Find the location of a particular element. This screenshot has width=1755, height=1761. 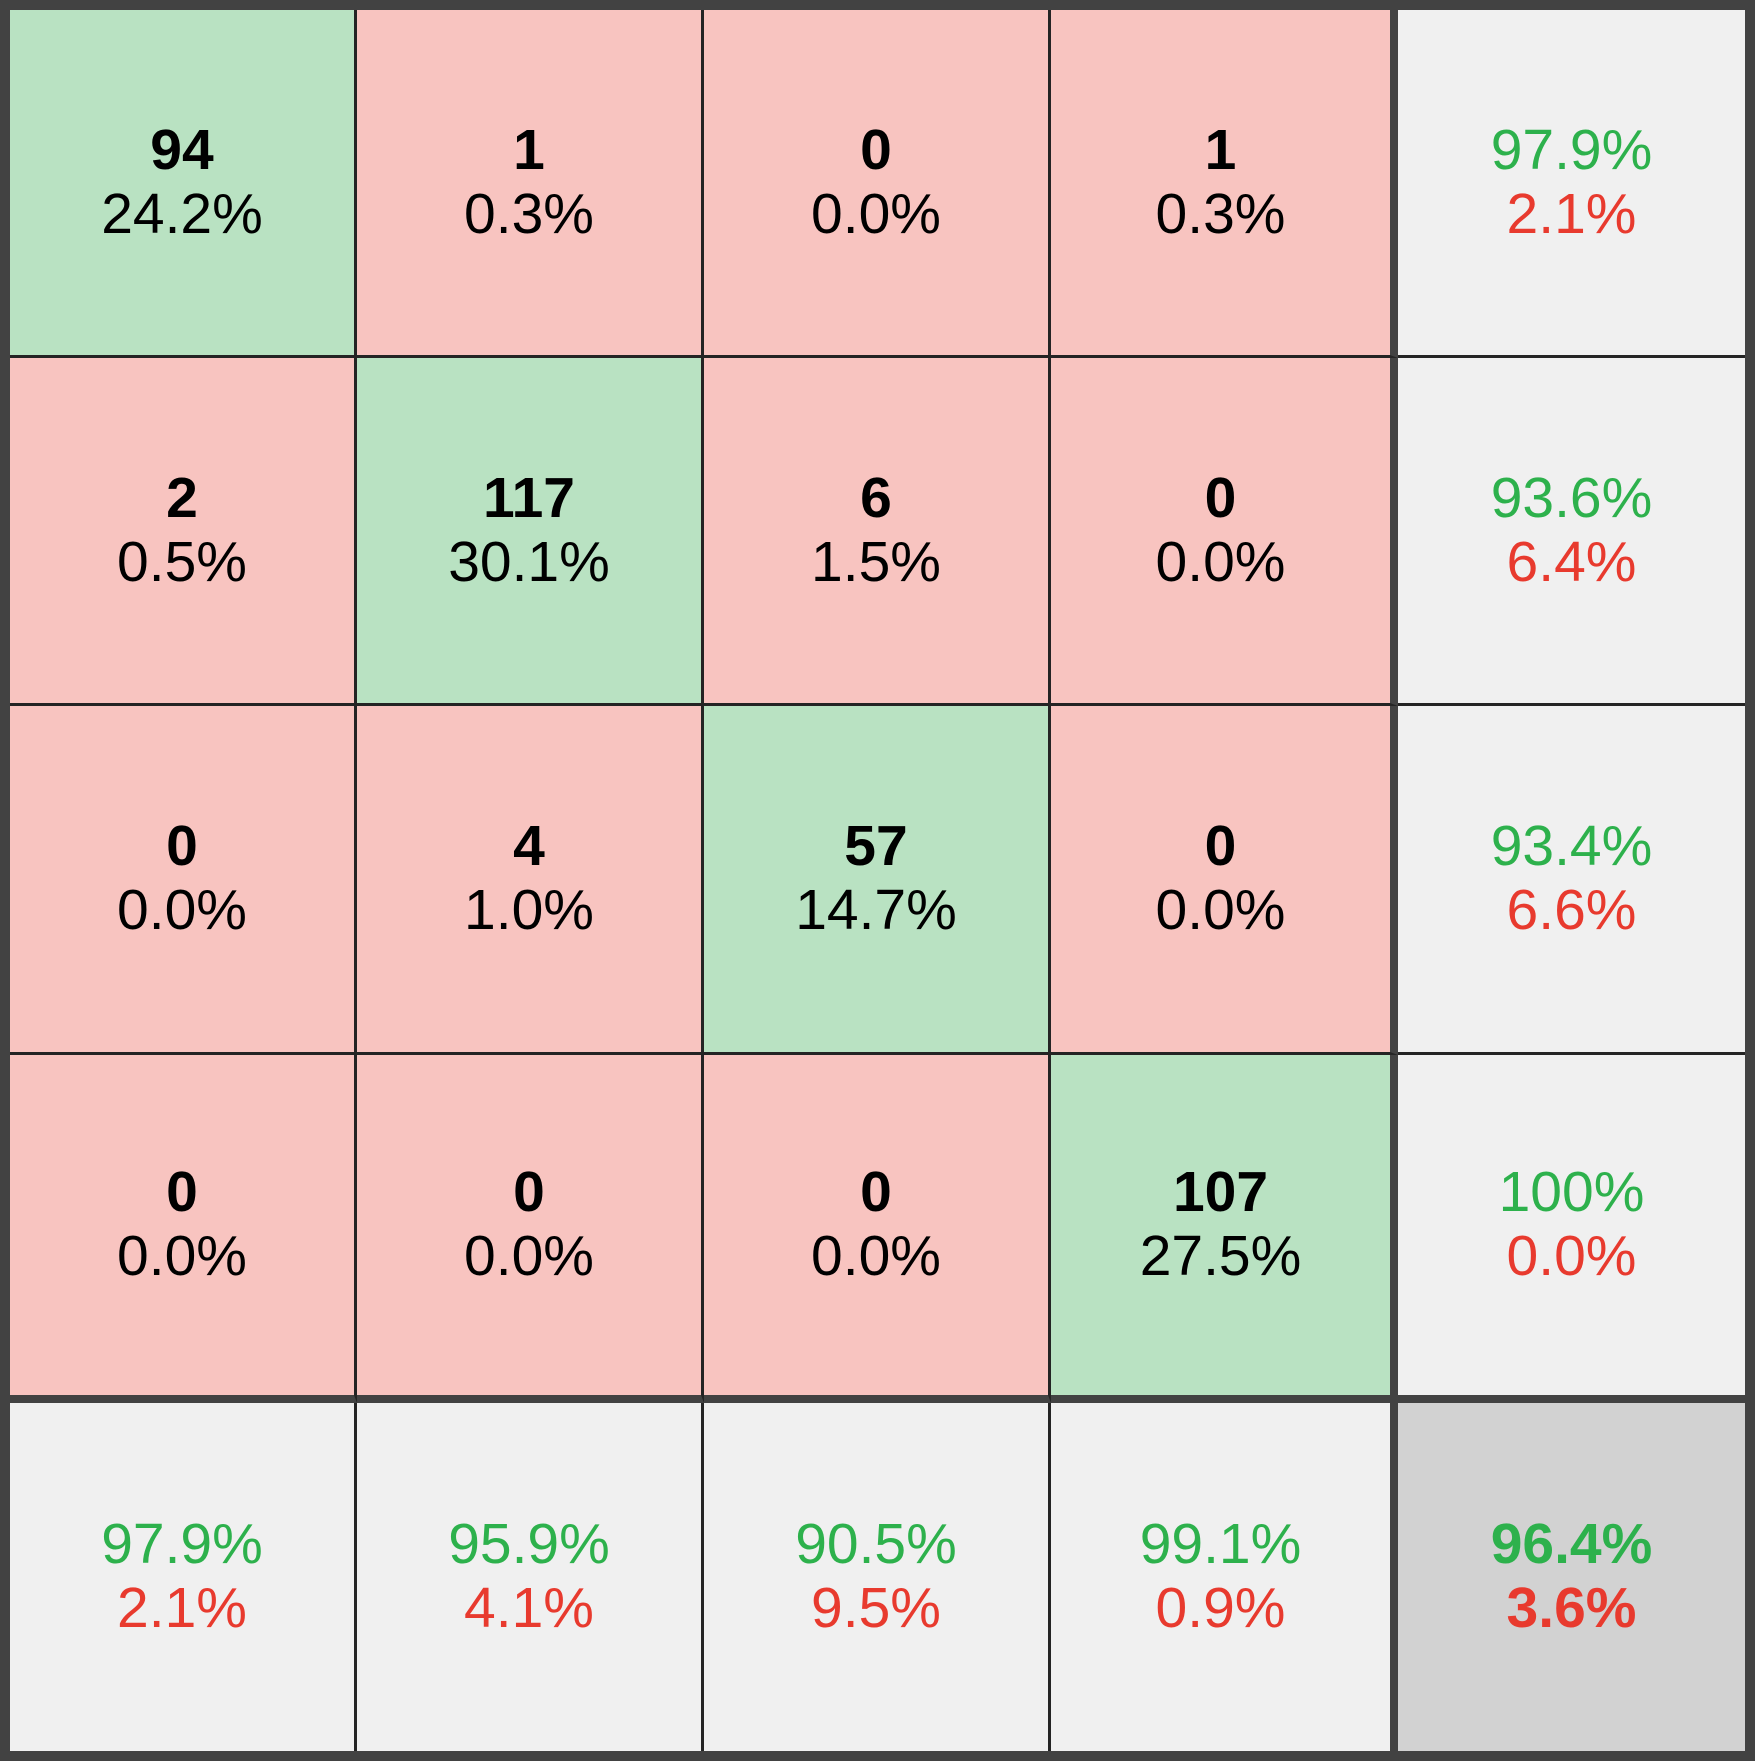

overall-error-percent: 3.6% is located at coordinates (1571, 1607).